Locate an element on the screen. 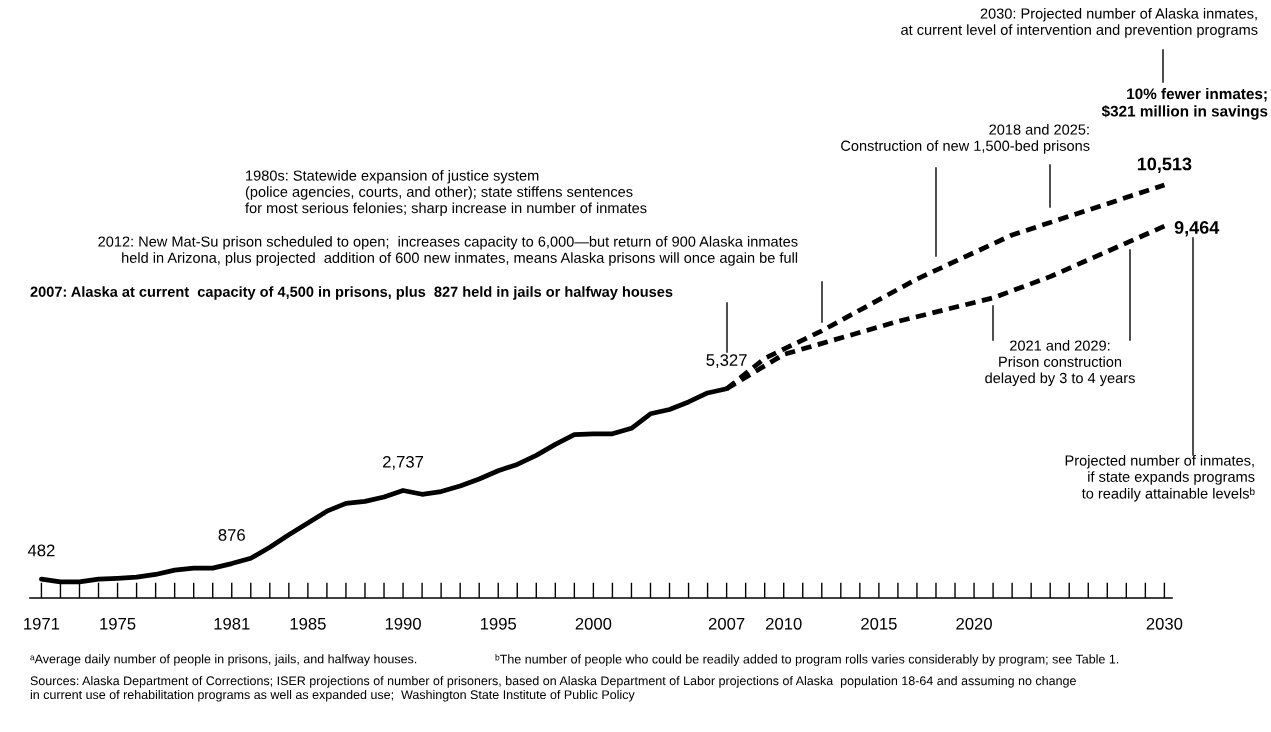  x-tick-label: 1995 is located at coordinates (498, 623).